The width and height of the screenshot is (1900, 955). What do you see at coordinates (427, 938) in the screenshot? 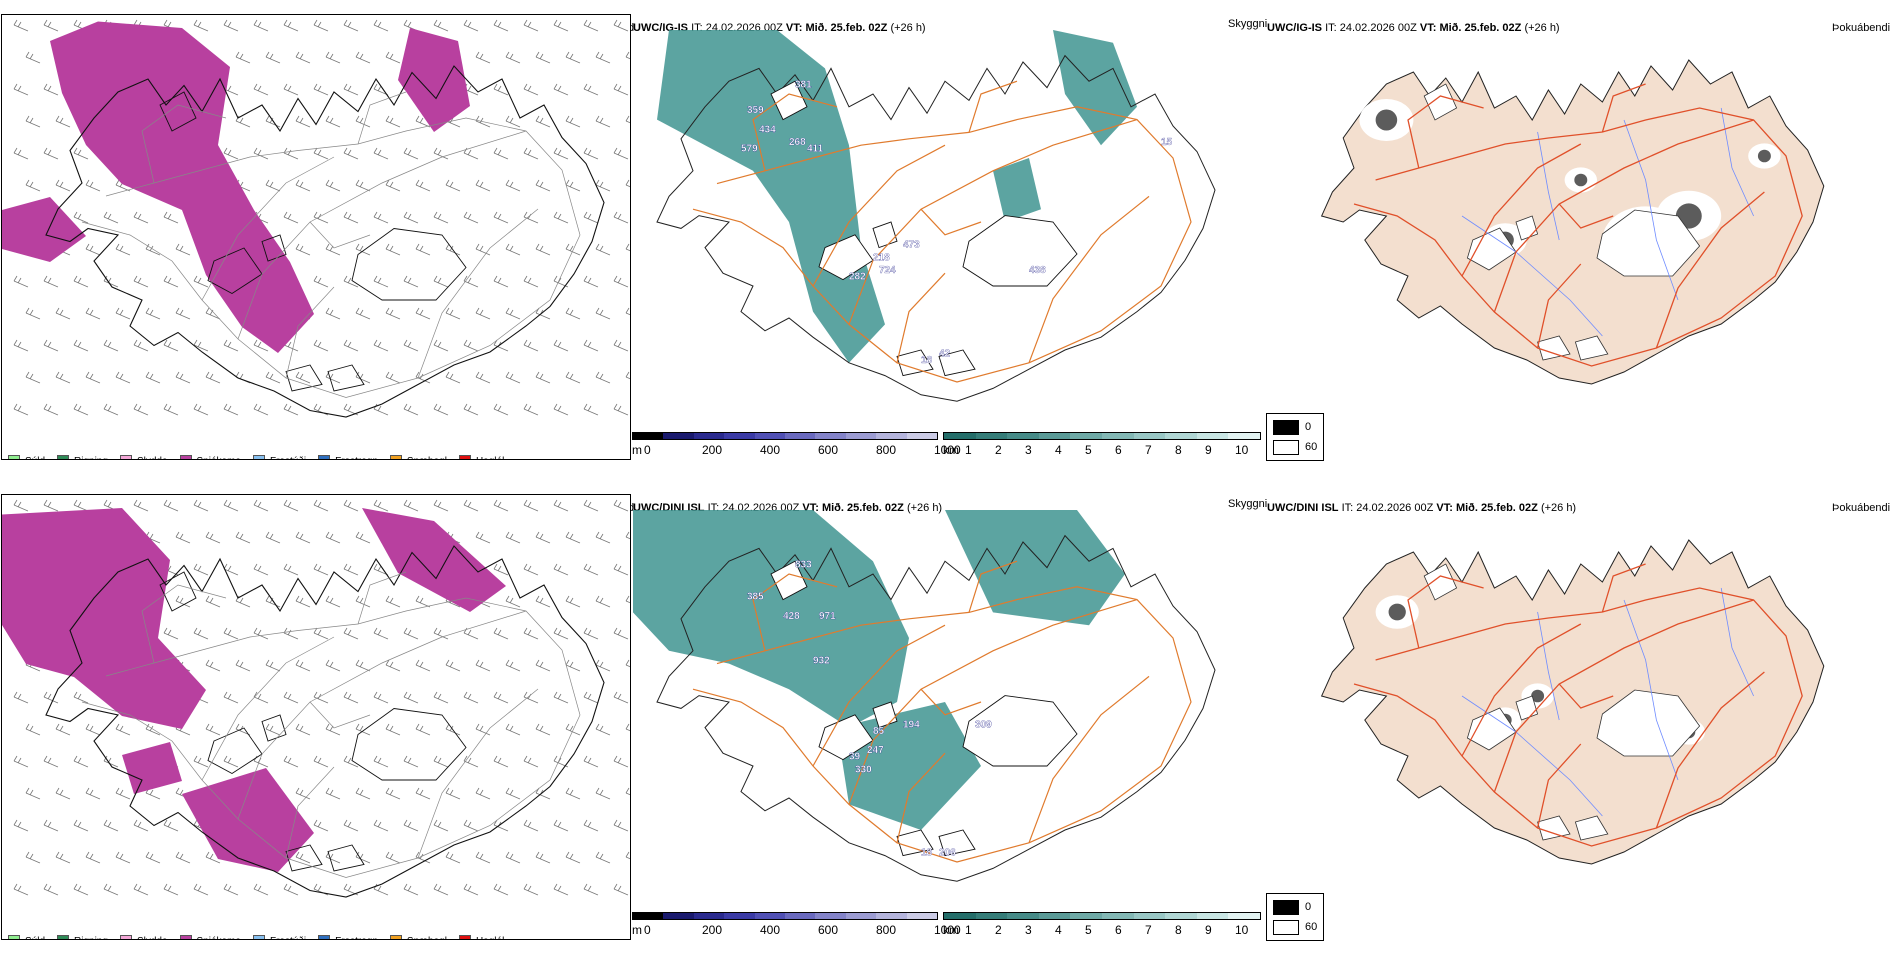
I see `legend-label: Snæhagl` at bounding box center [427, 938].